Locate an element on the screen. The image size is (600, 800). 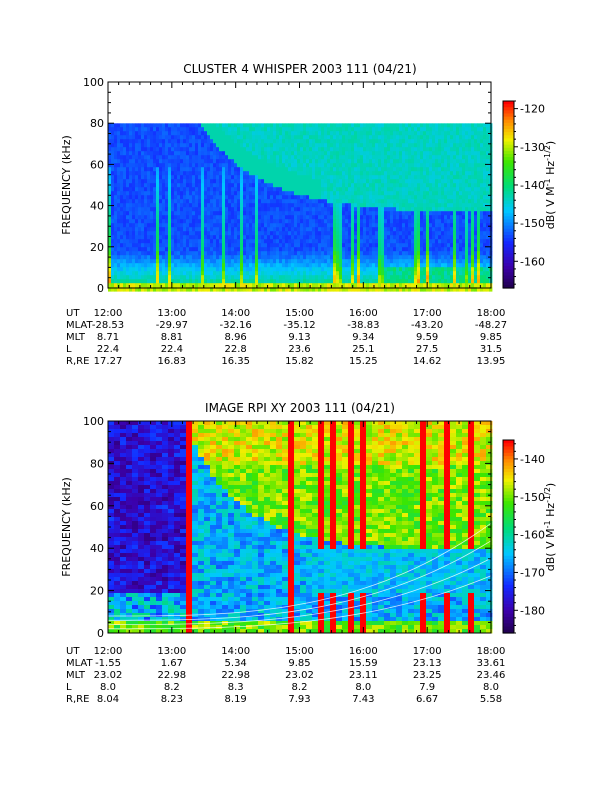
ephemeris-value: 8.71 is located at coordinates (108, 337).